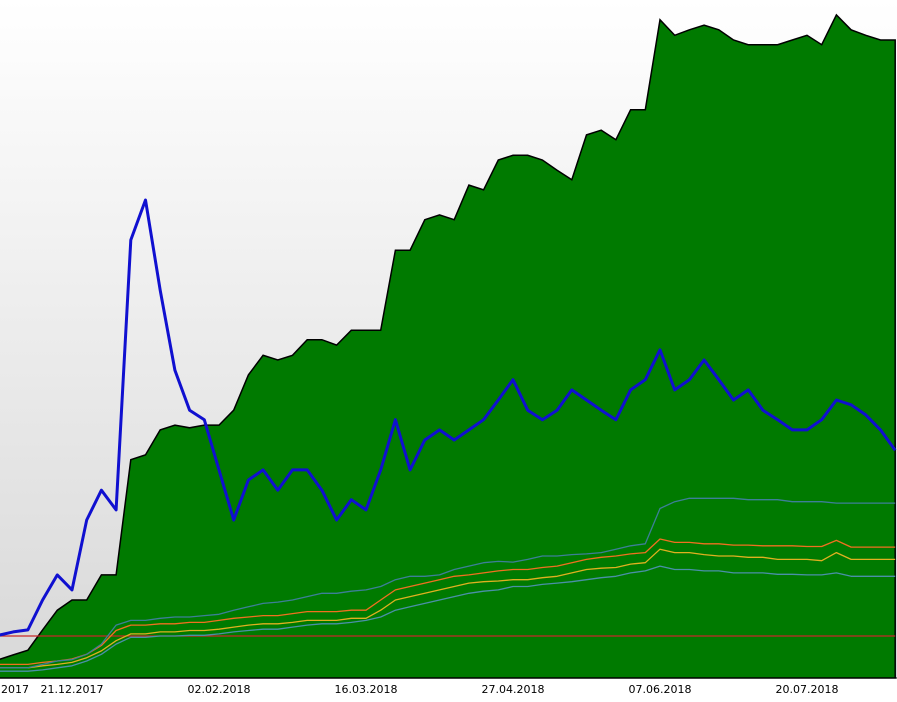  What do you see at coordinates (448, 690) in the screenshot?
I see `axis-band` at bounding box center [448, 690].